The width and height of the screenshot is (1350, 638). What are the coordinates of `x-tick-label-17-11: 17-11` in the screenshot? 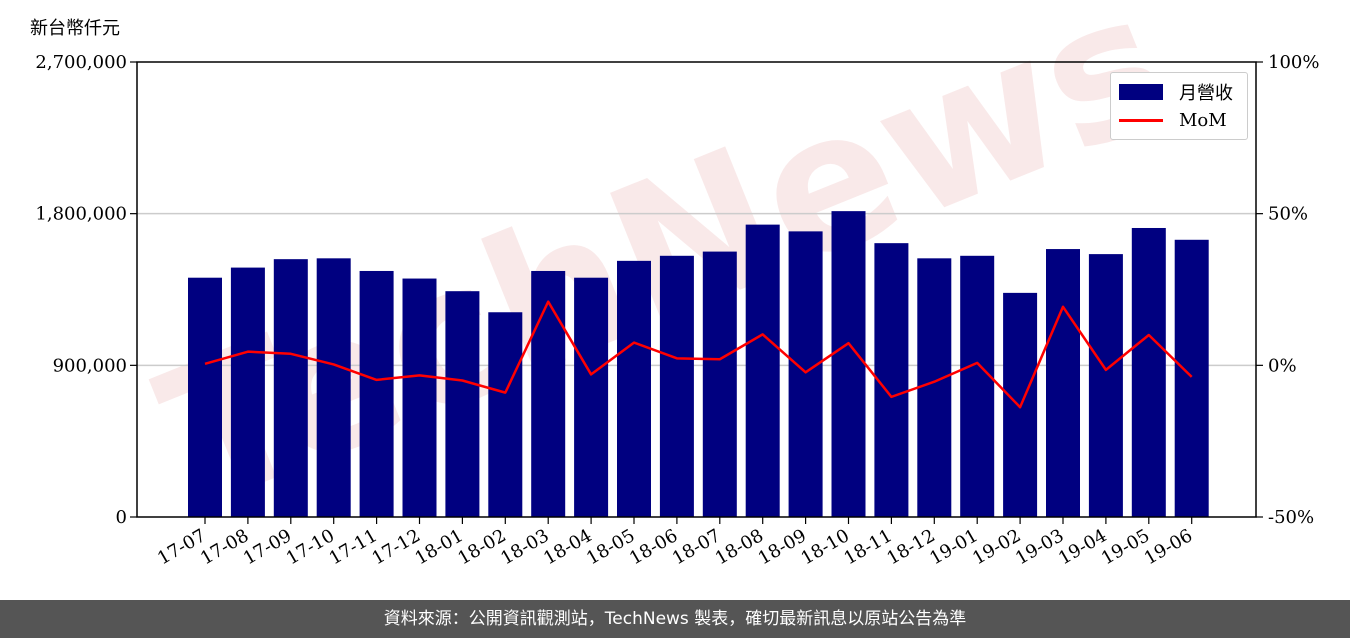 It's located at (353, 547).